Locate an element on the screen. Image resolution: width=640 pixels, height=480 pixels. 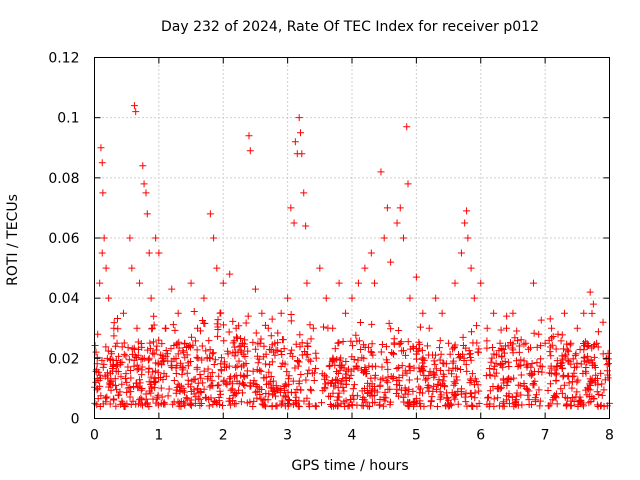
x-tick-label: 4 is located at coordinates (352, 436).